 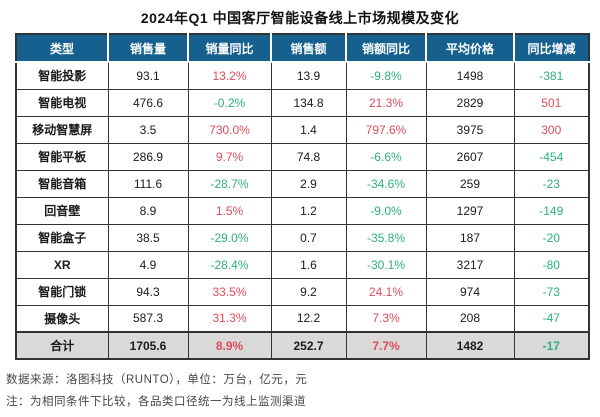 I want to click on value-cell: -17, so click(x=551, y=345).